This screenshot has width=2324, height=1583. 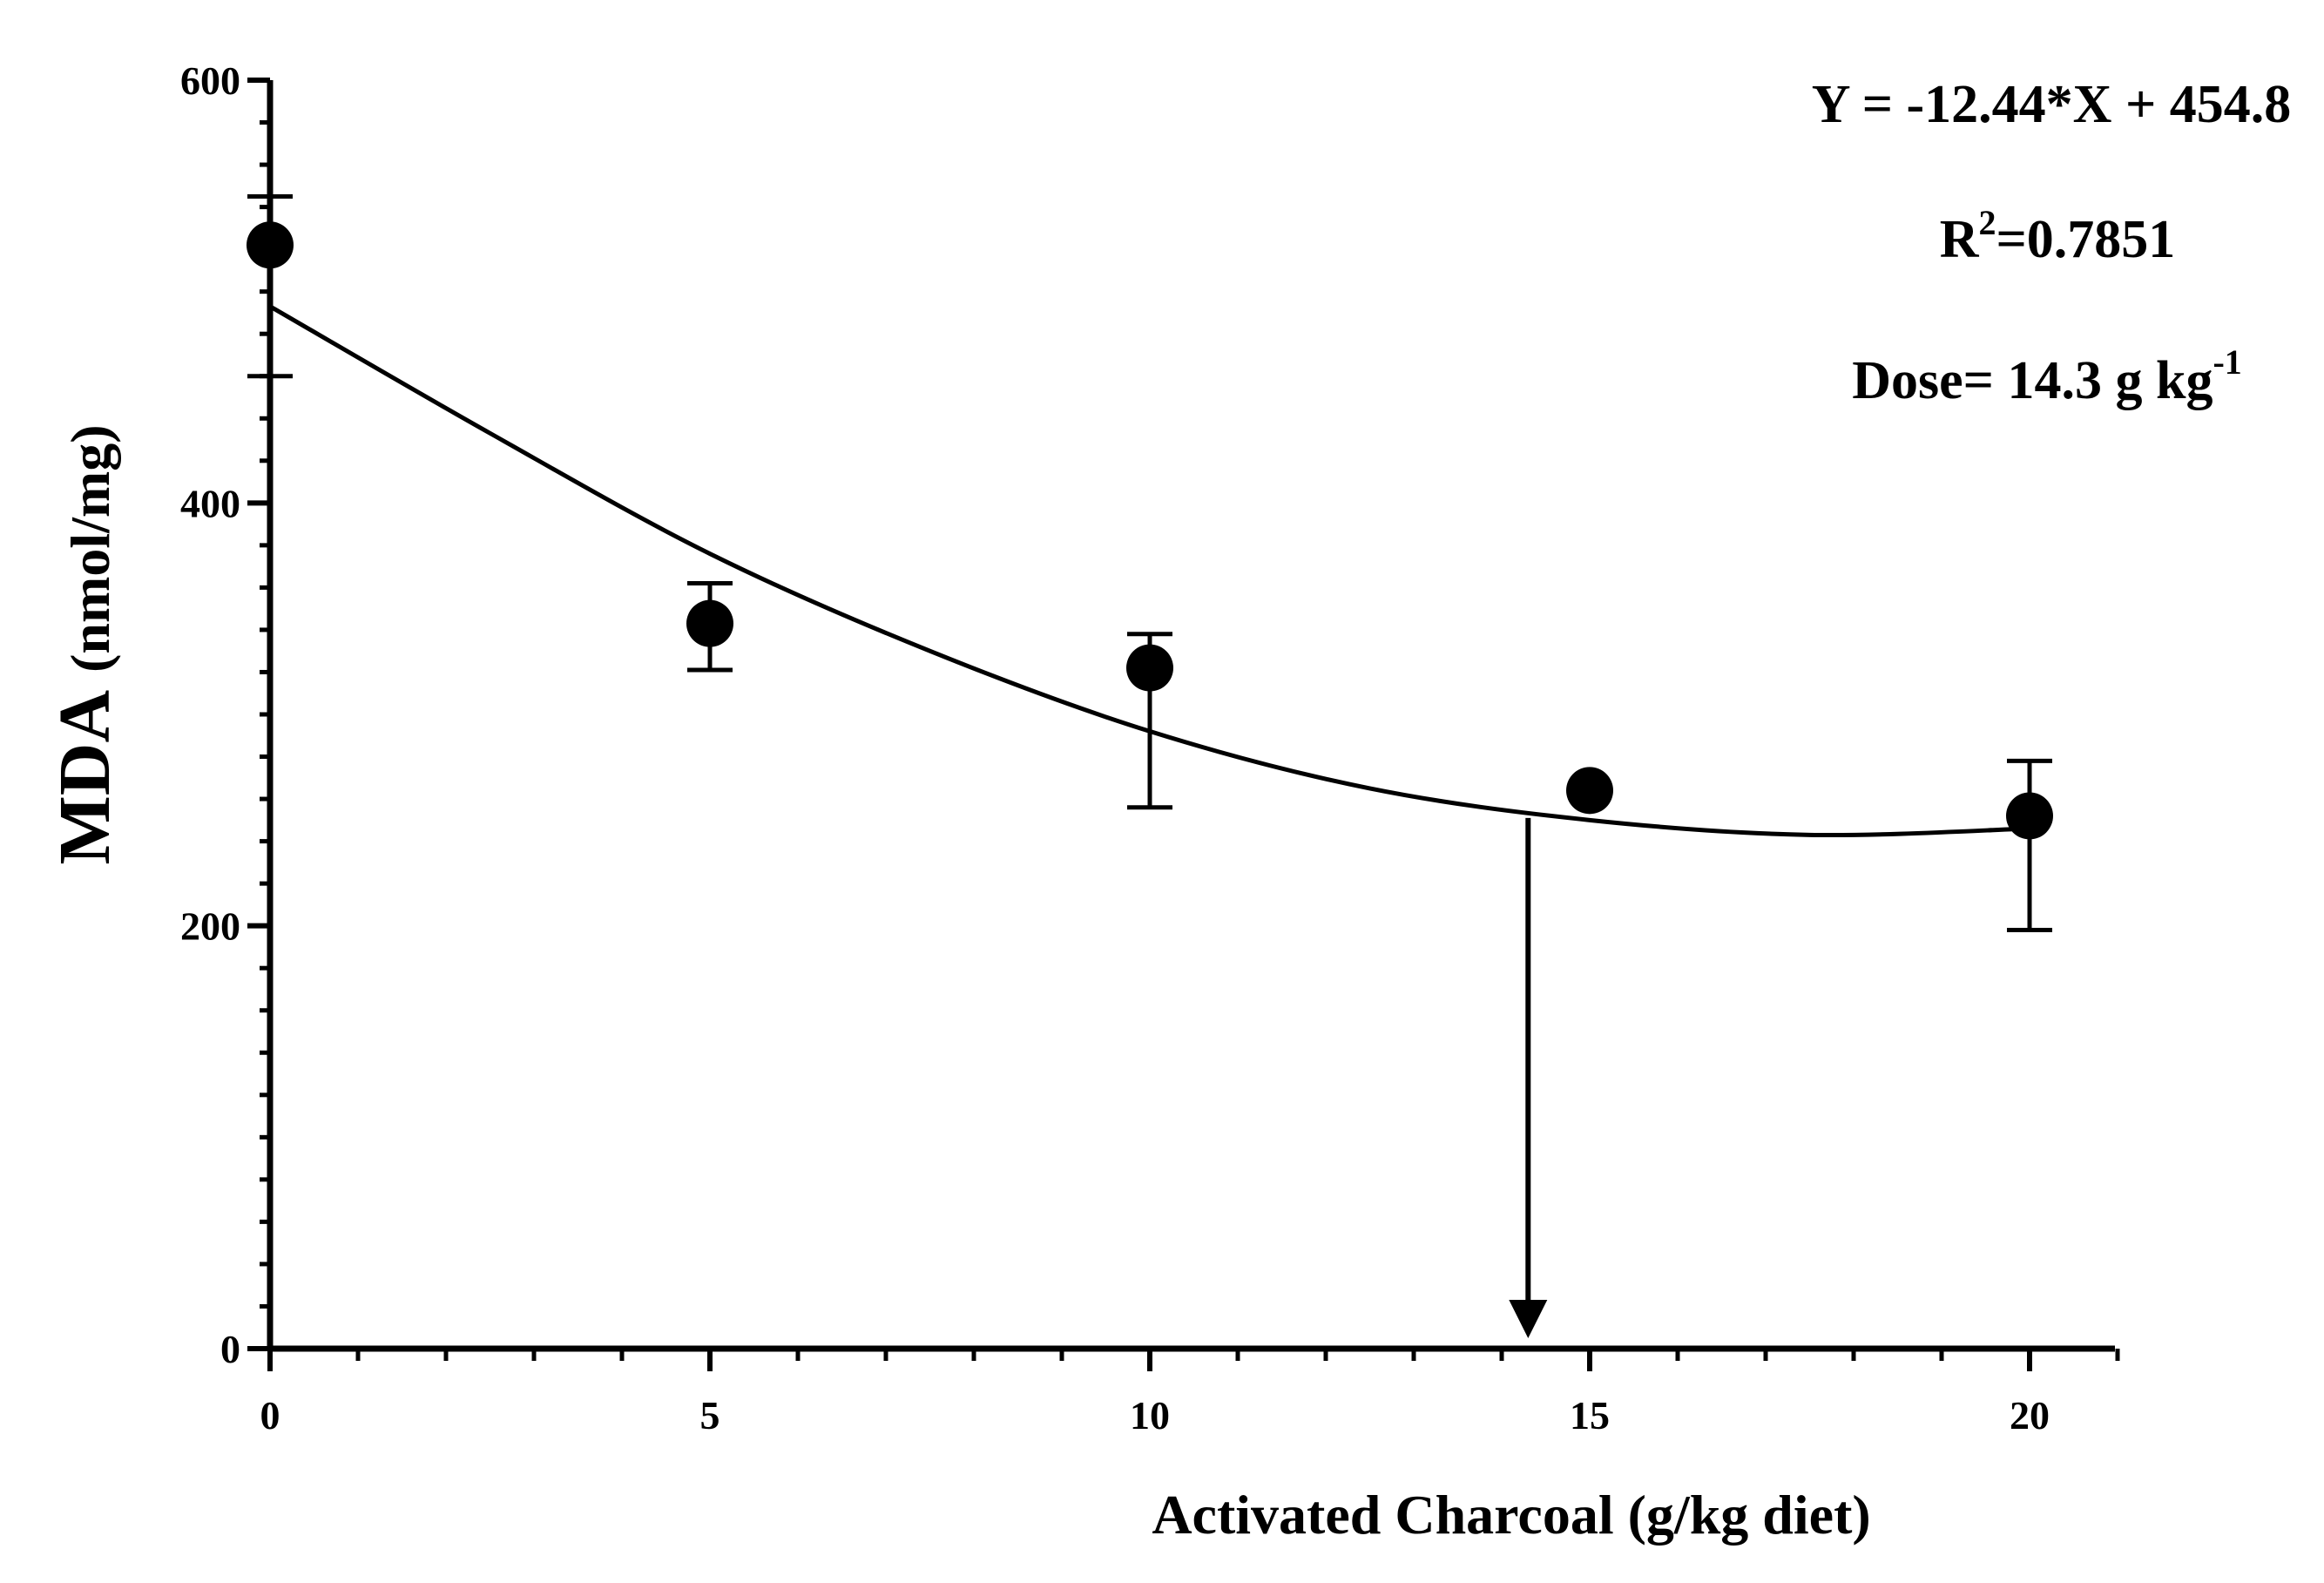 I want to click on dose-text: Dose= 14.3 g kg, so click(x=2032, y=380).